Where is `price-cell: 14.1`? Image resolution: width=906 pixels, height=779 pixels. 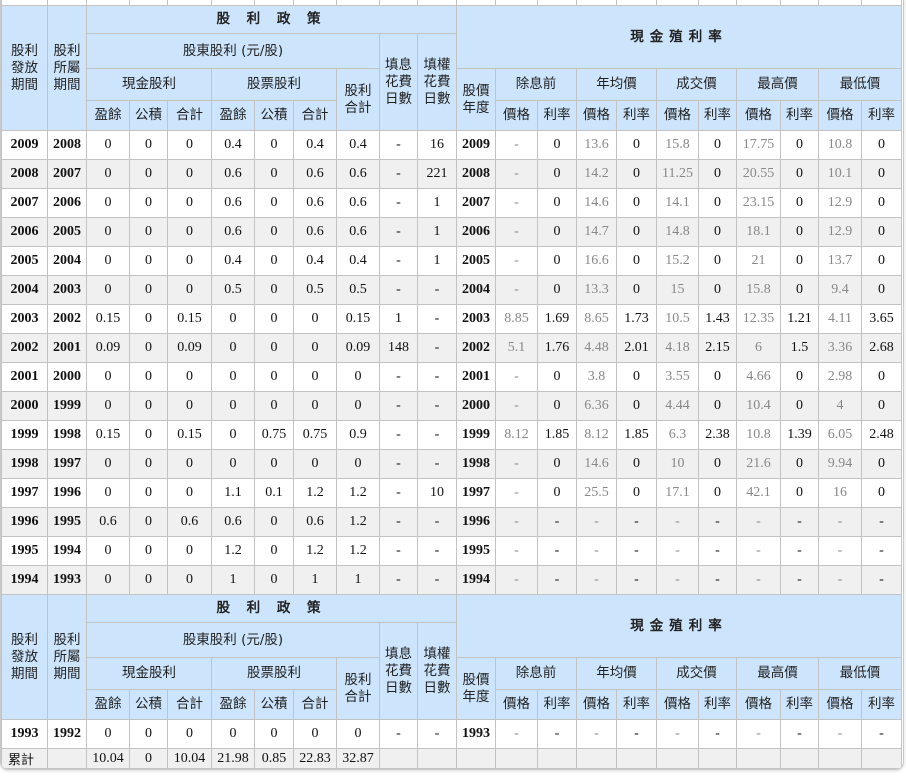 price-cell: 14.1 is located at coordinates (677, 203).